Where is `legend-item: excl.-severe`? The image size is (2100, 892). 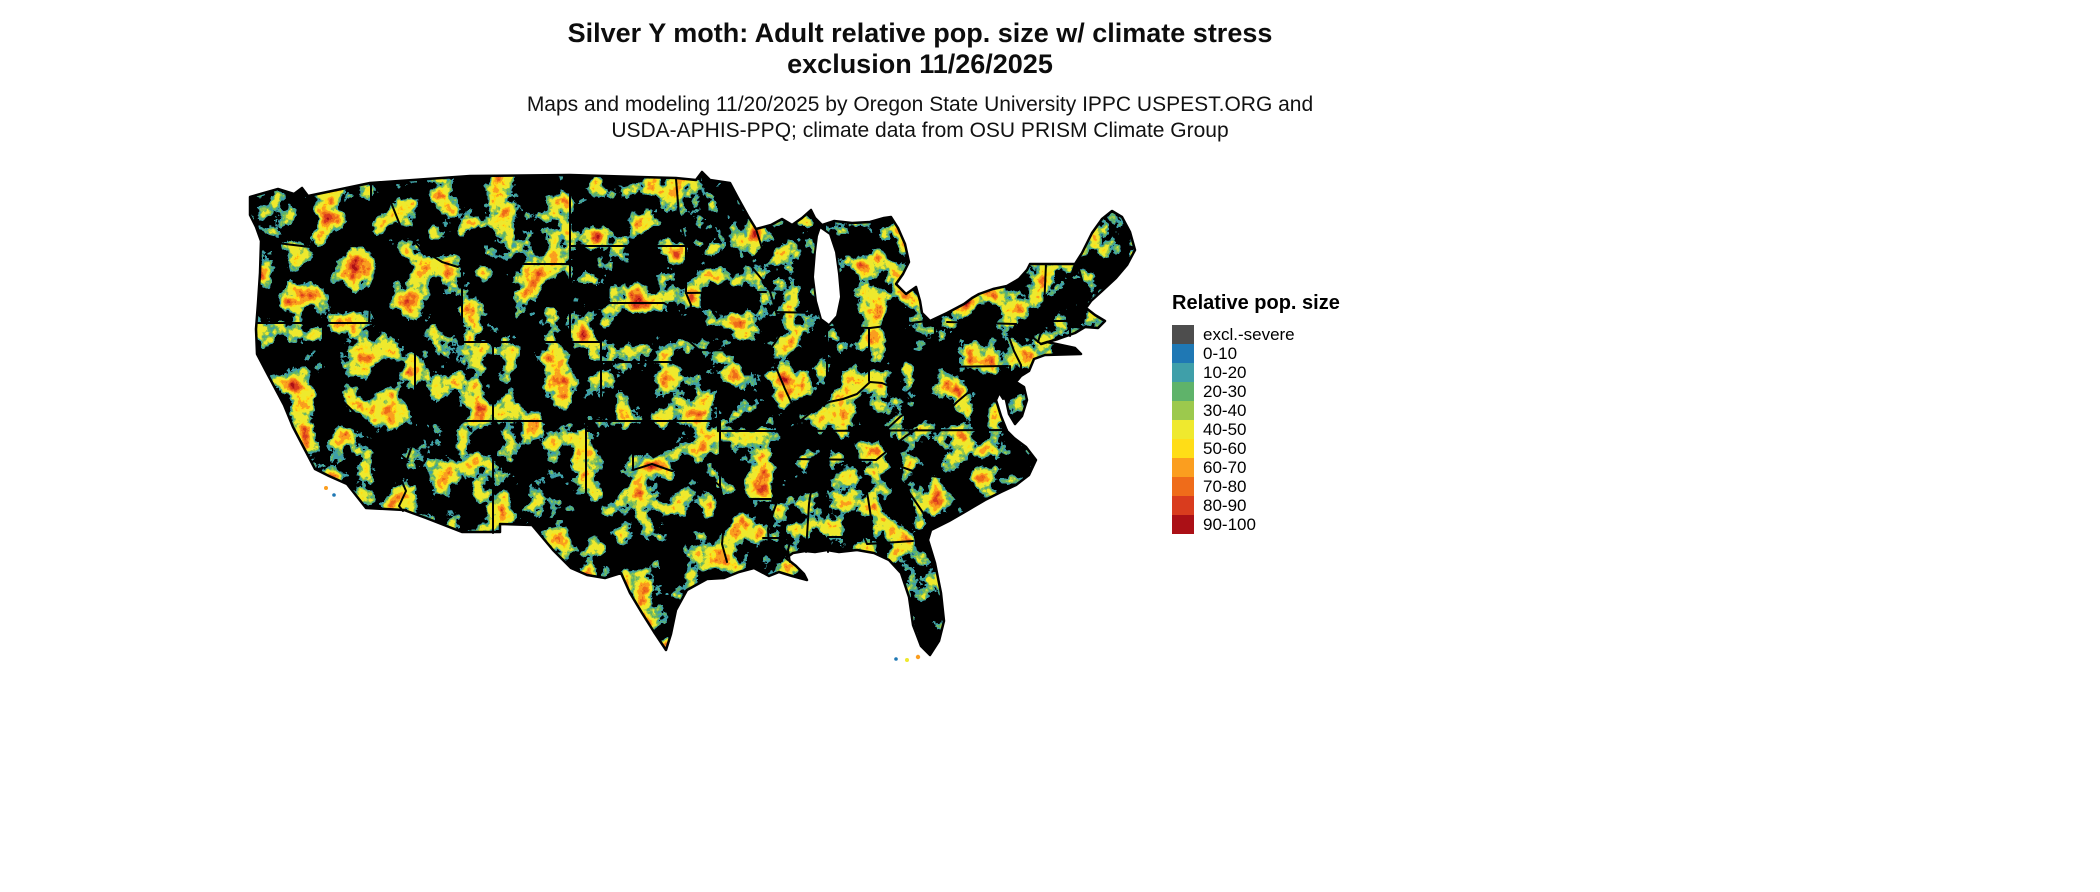 legend-item: excl.-severe is located at coordinates (1292, 334).